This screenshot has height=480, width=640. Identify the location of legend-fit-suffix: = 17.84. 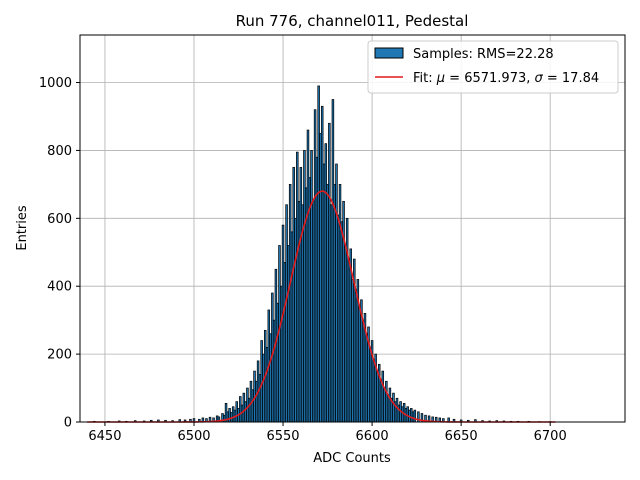
(571, 78).